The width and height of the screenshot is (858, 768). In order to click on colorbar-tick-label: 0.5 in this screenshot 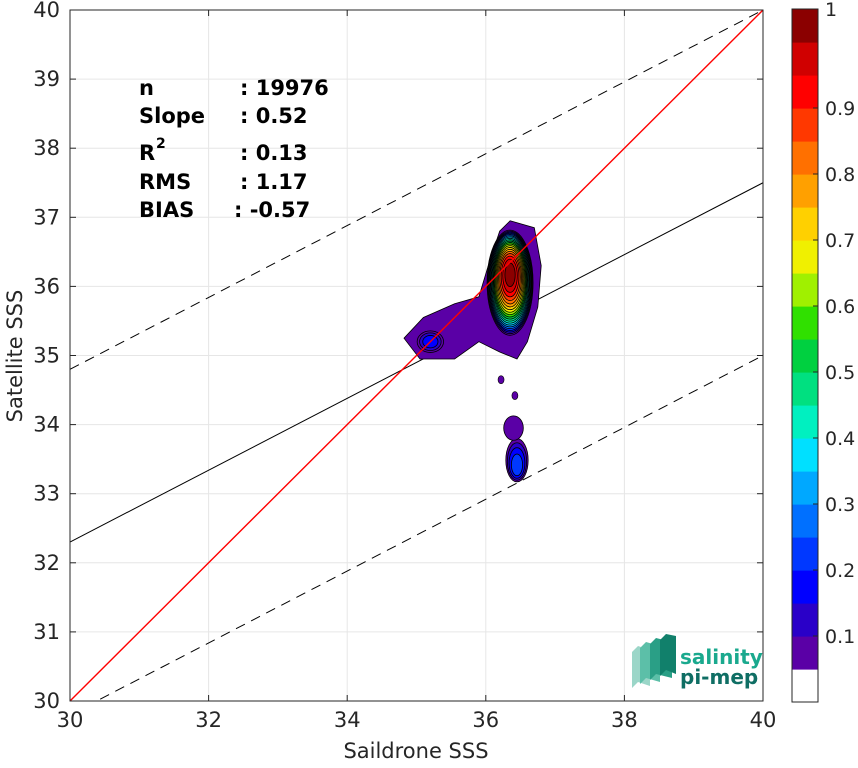, I will do `click(840, 373)`.